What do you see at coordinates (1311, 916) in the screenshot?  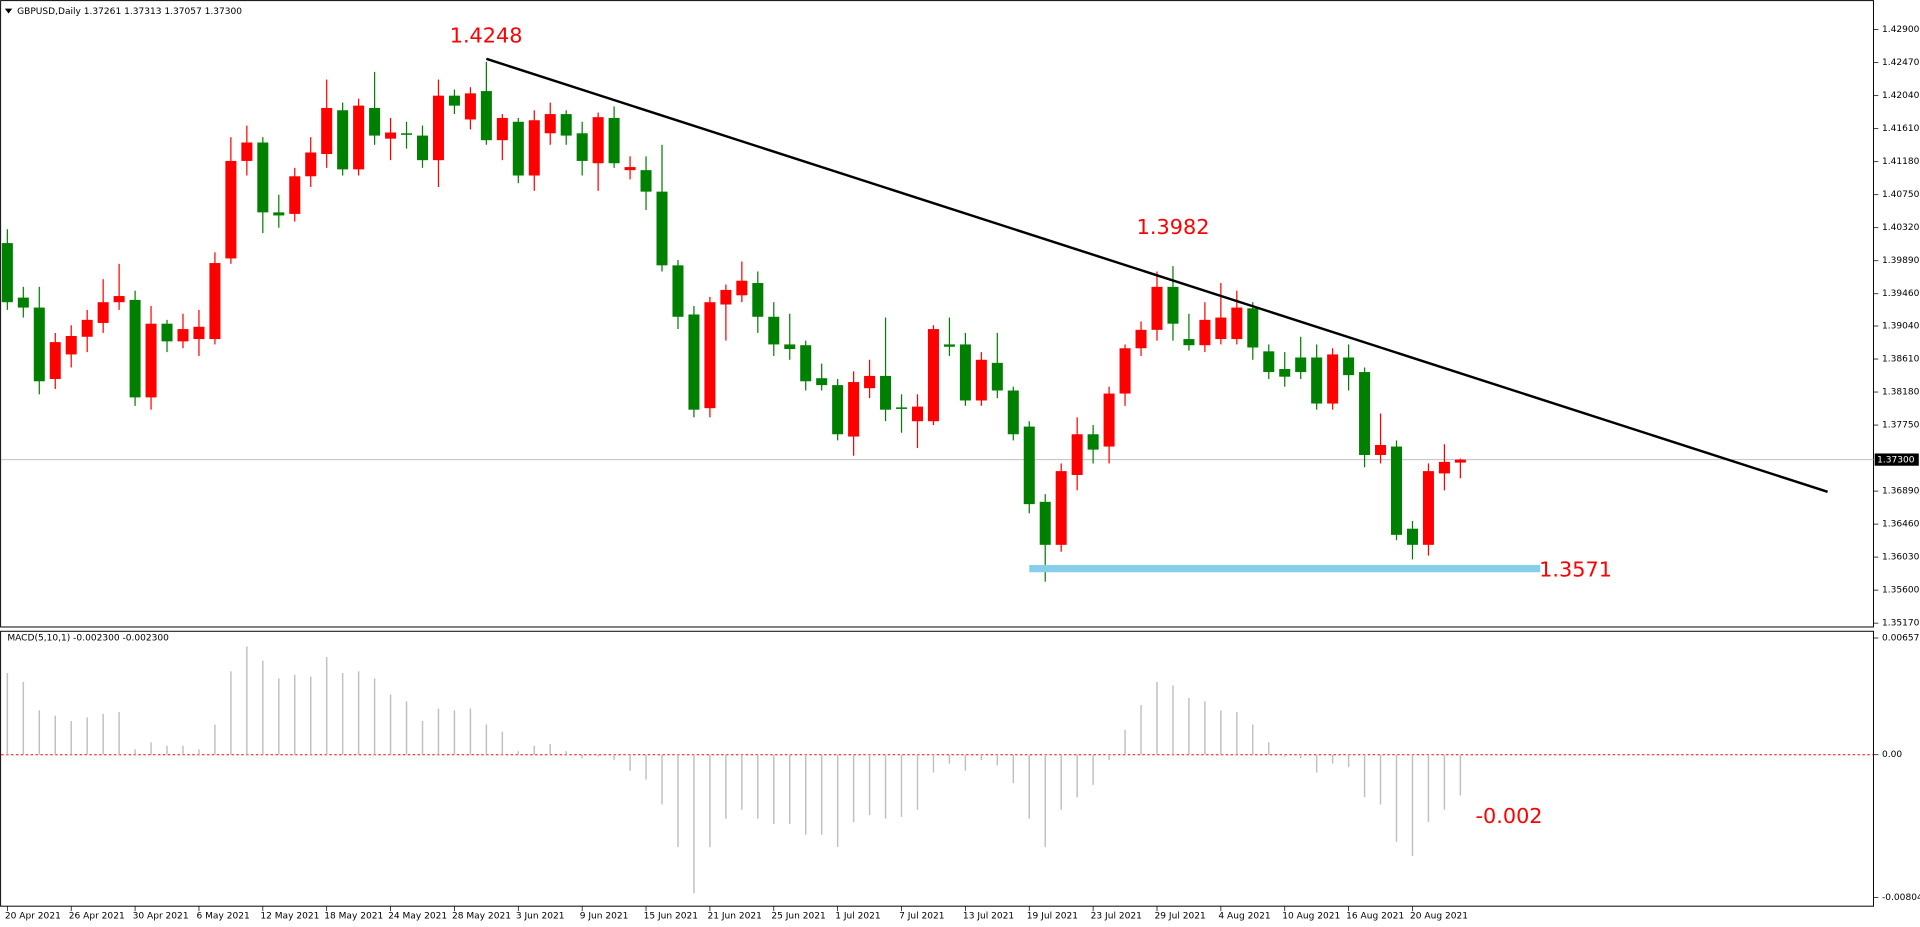 I see `x-tick-label: 10 Aug 2021` at bounding box center [1311, 916].